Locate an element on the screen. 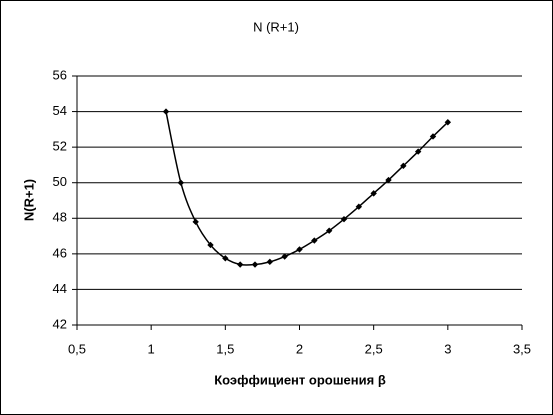  y-tick-label: 44 is located at coordinates (60, 288).